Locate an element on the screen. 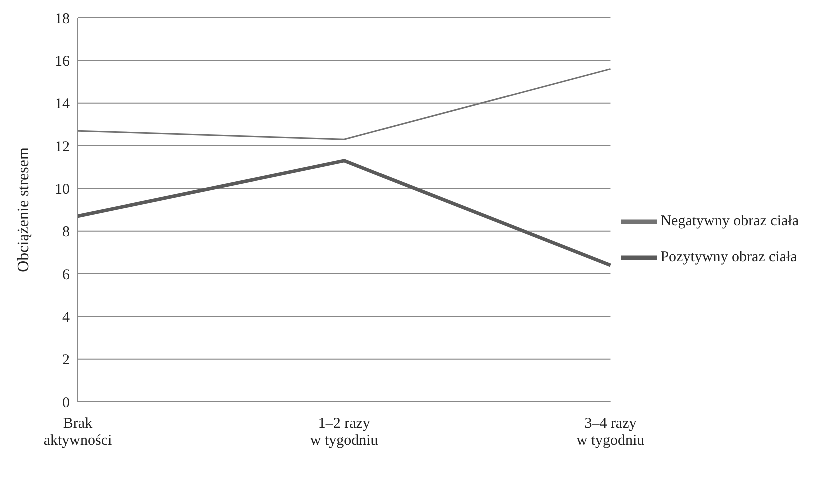  y-tick-label: 4 is located at coordinates (66, 318).